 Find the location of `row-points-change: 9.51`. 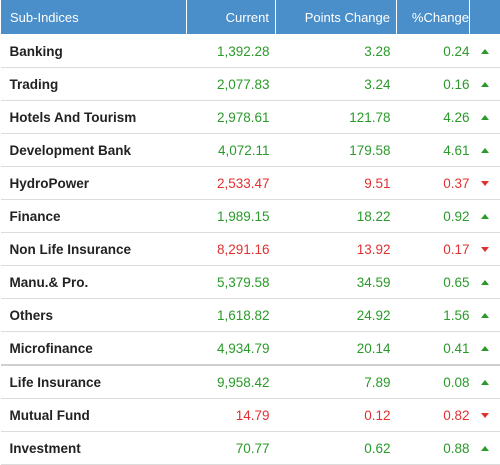

row-points-change: 9.51 is located at coordinates (336, 183).